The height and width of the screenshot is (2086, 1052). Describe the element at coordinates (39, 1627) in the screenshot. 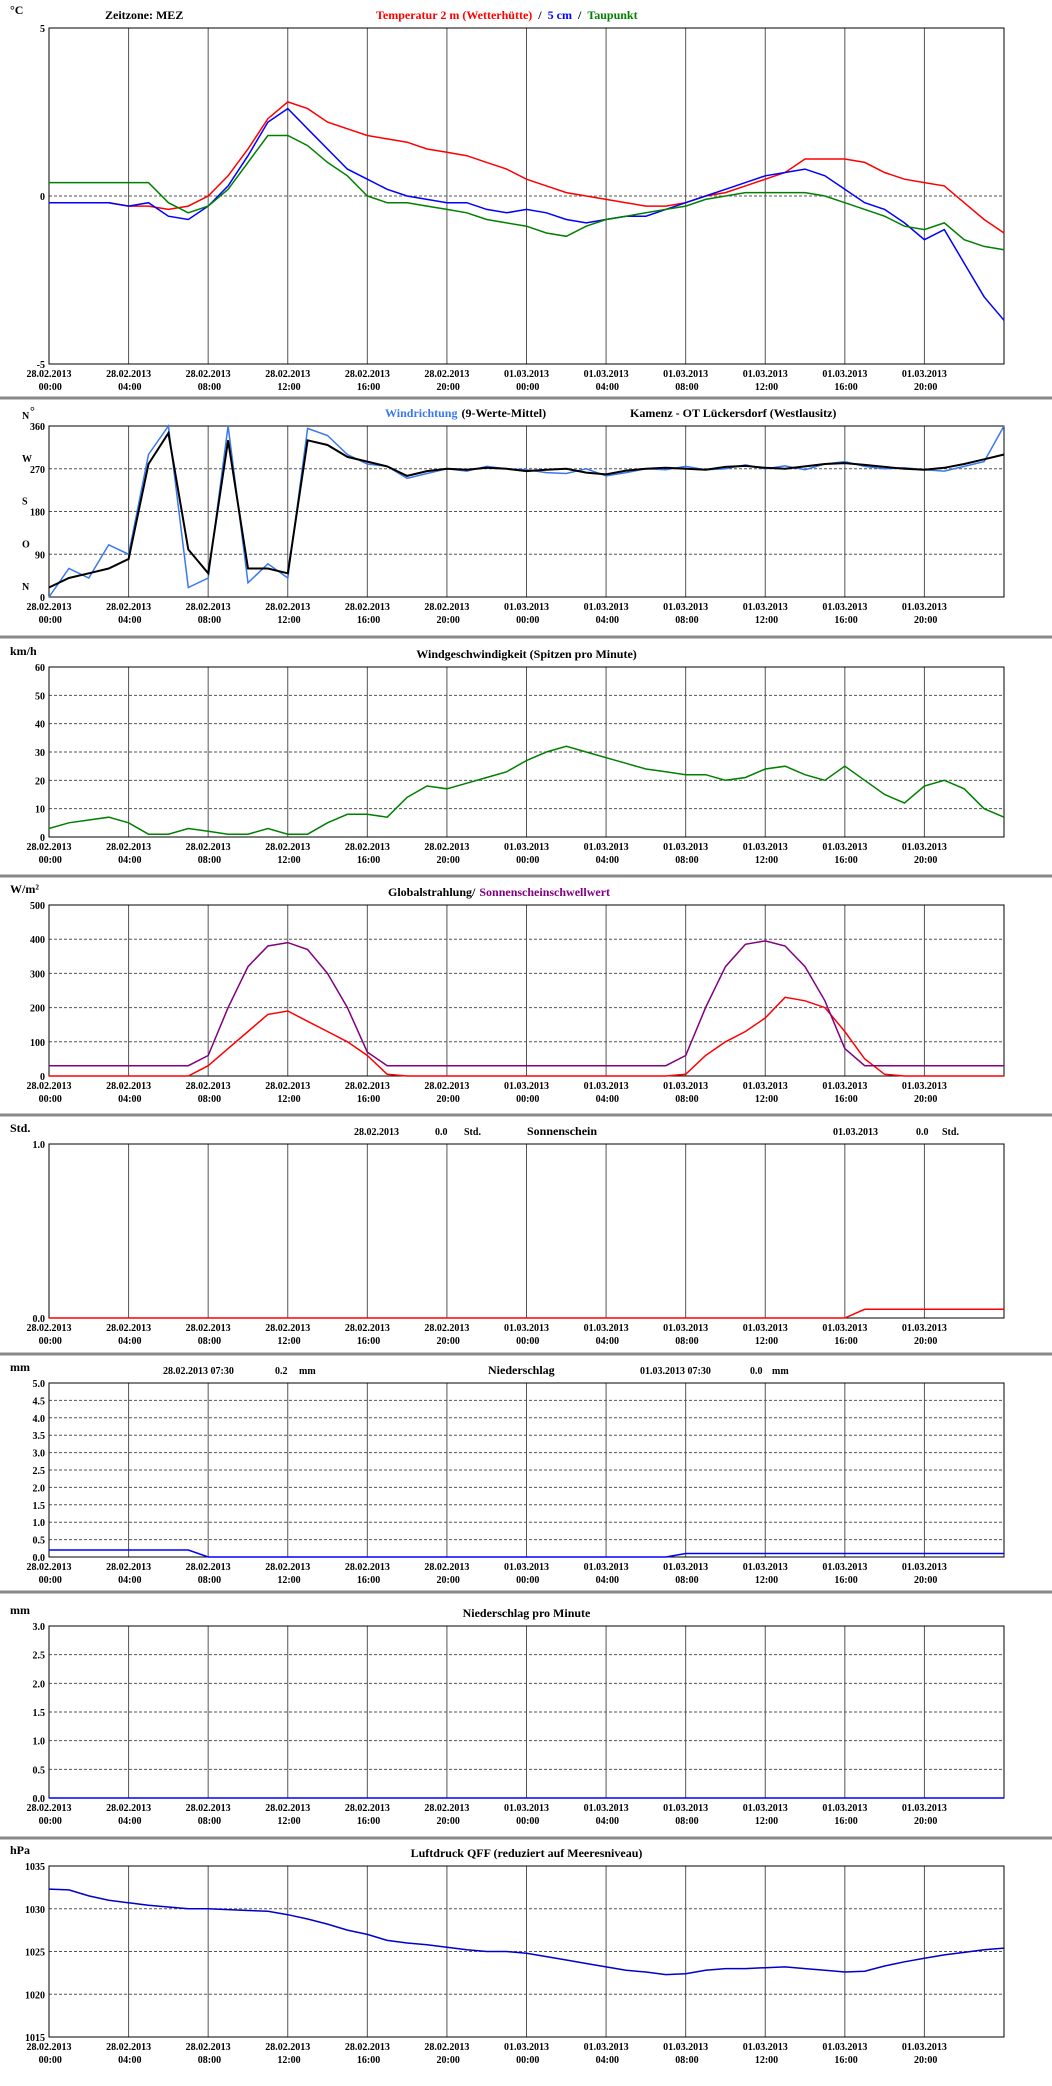

I see `y-tick-label: 3.0` at that location.